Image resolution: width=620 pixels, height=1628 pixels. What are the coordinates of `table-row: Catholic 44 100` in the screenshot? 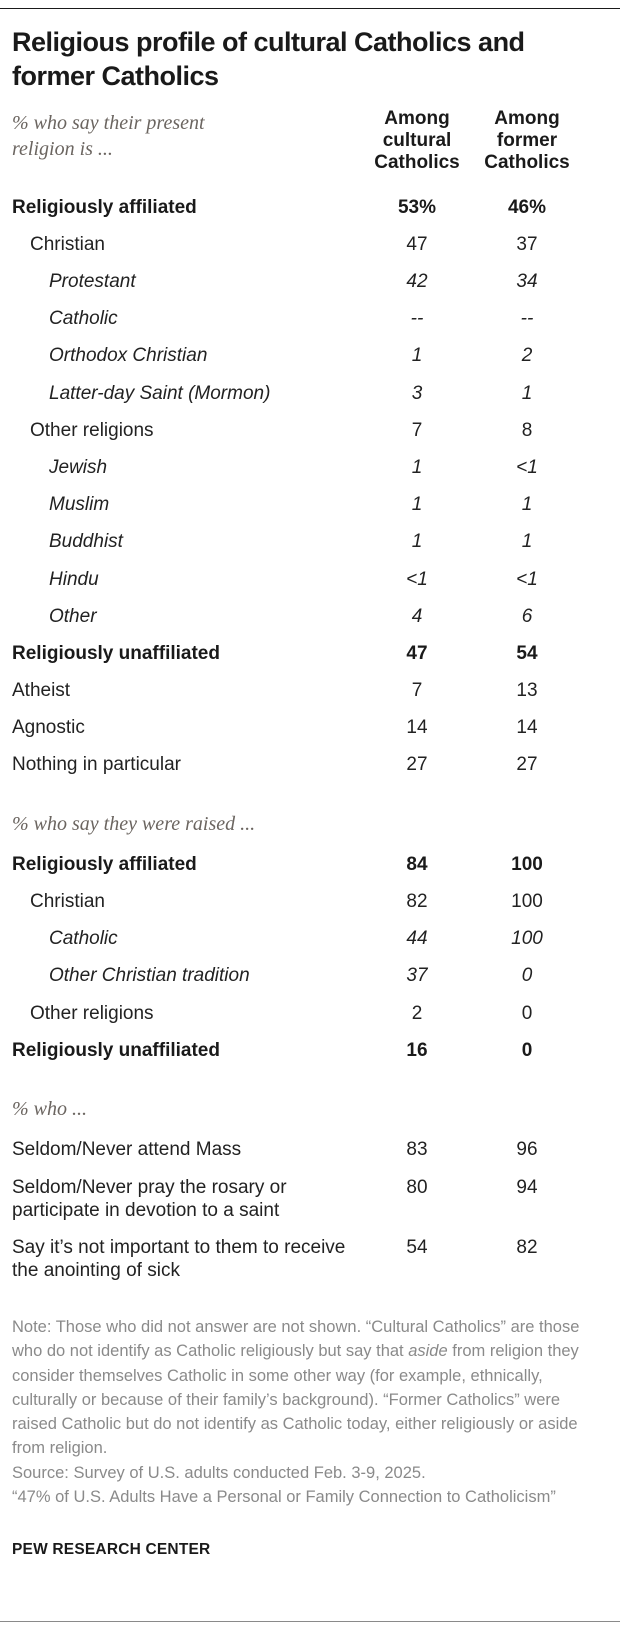 It's located at (310, 938).